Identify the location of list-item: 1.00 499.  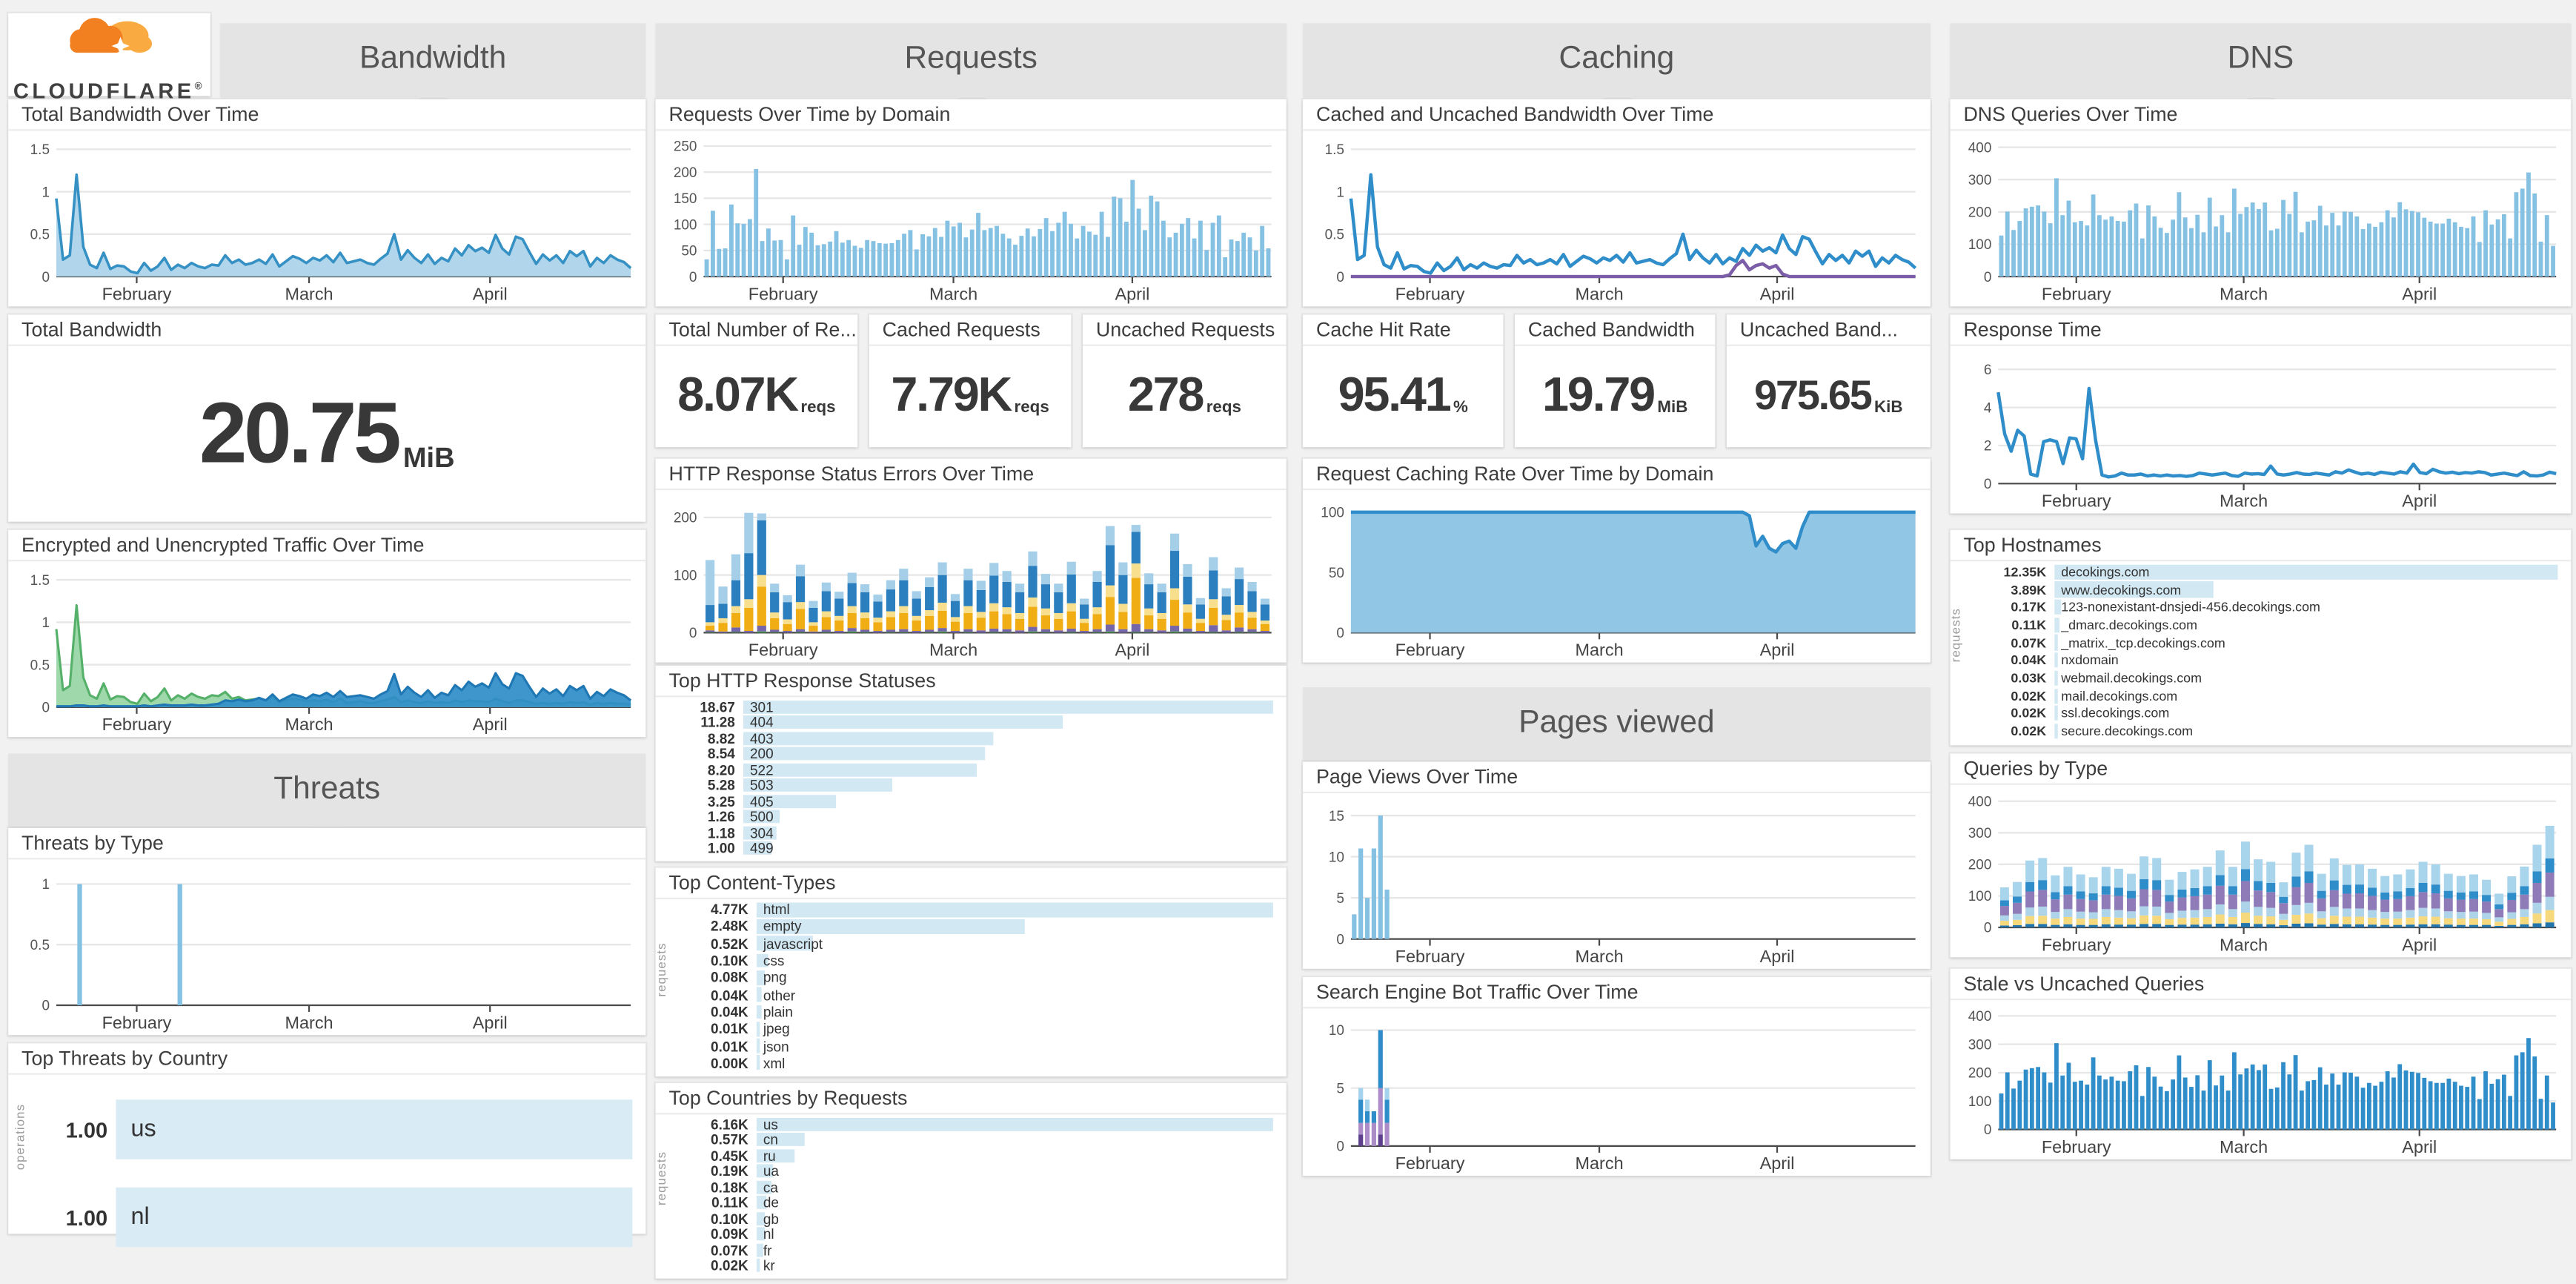
(969, 849).